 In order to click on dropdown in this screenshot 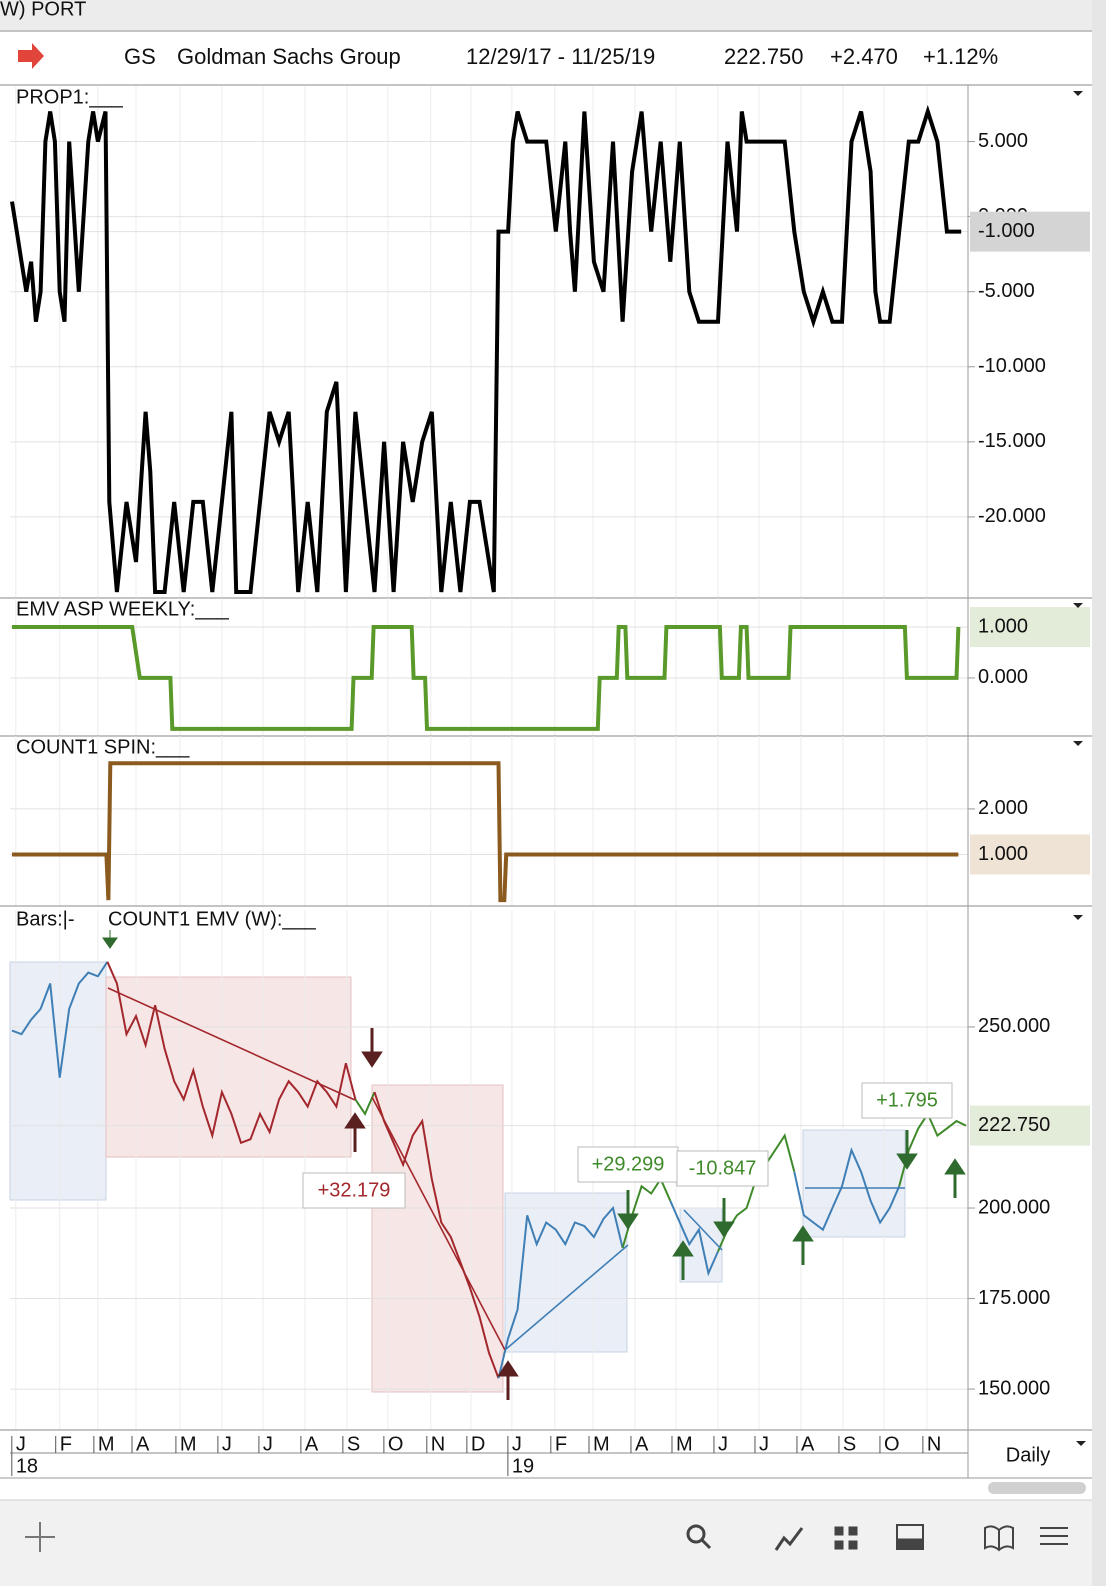, I will do `click(1081, 1443)`.